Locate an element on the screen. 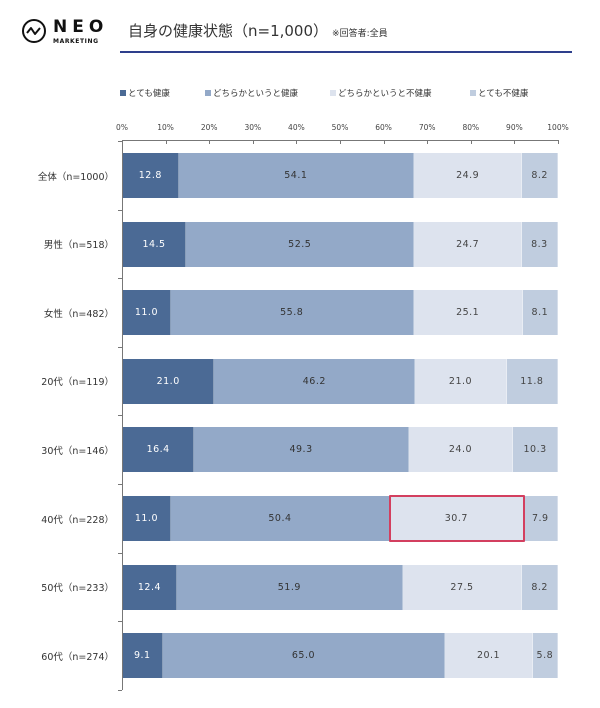  segment-value-label: 30.7 is located at coordinates (456, 518).